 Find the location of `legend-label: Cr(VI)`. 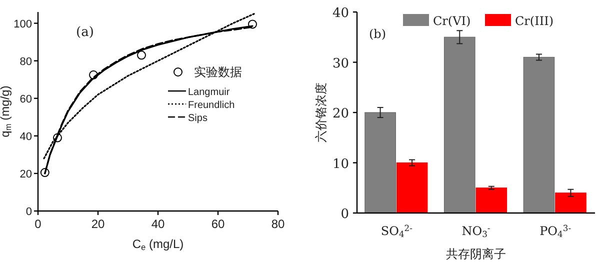

legend-label: Cr(VI) is located at coordinates (452, 21).